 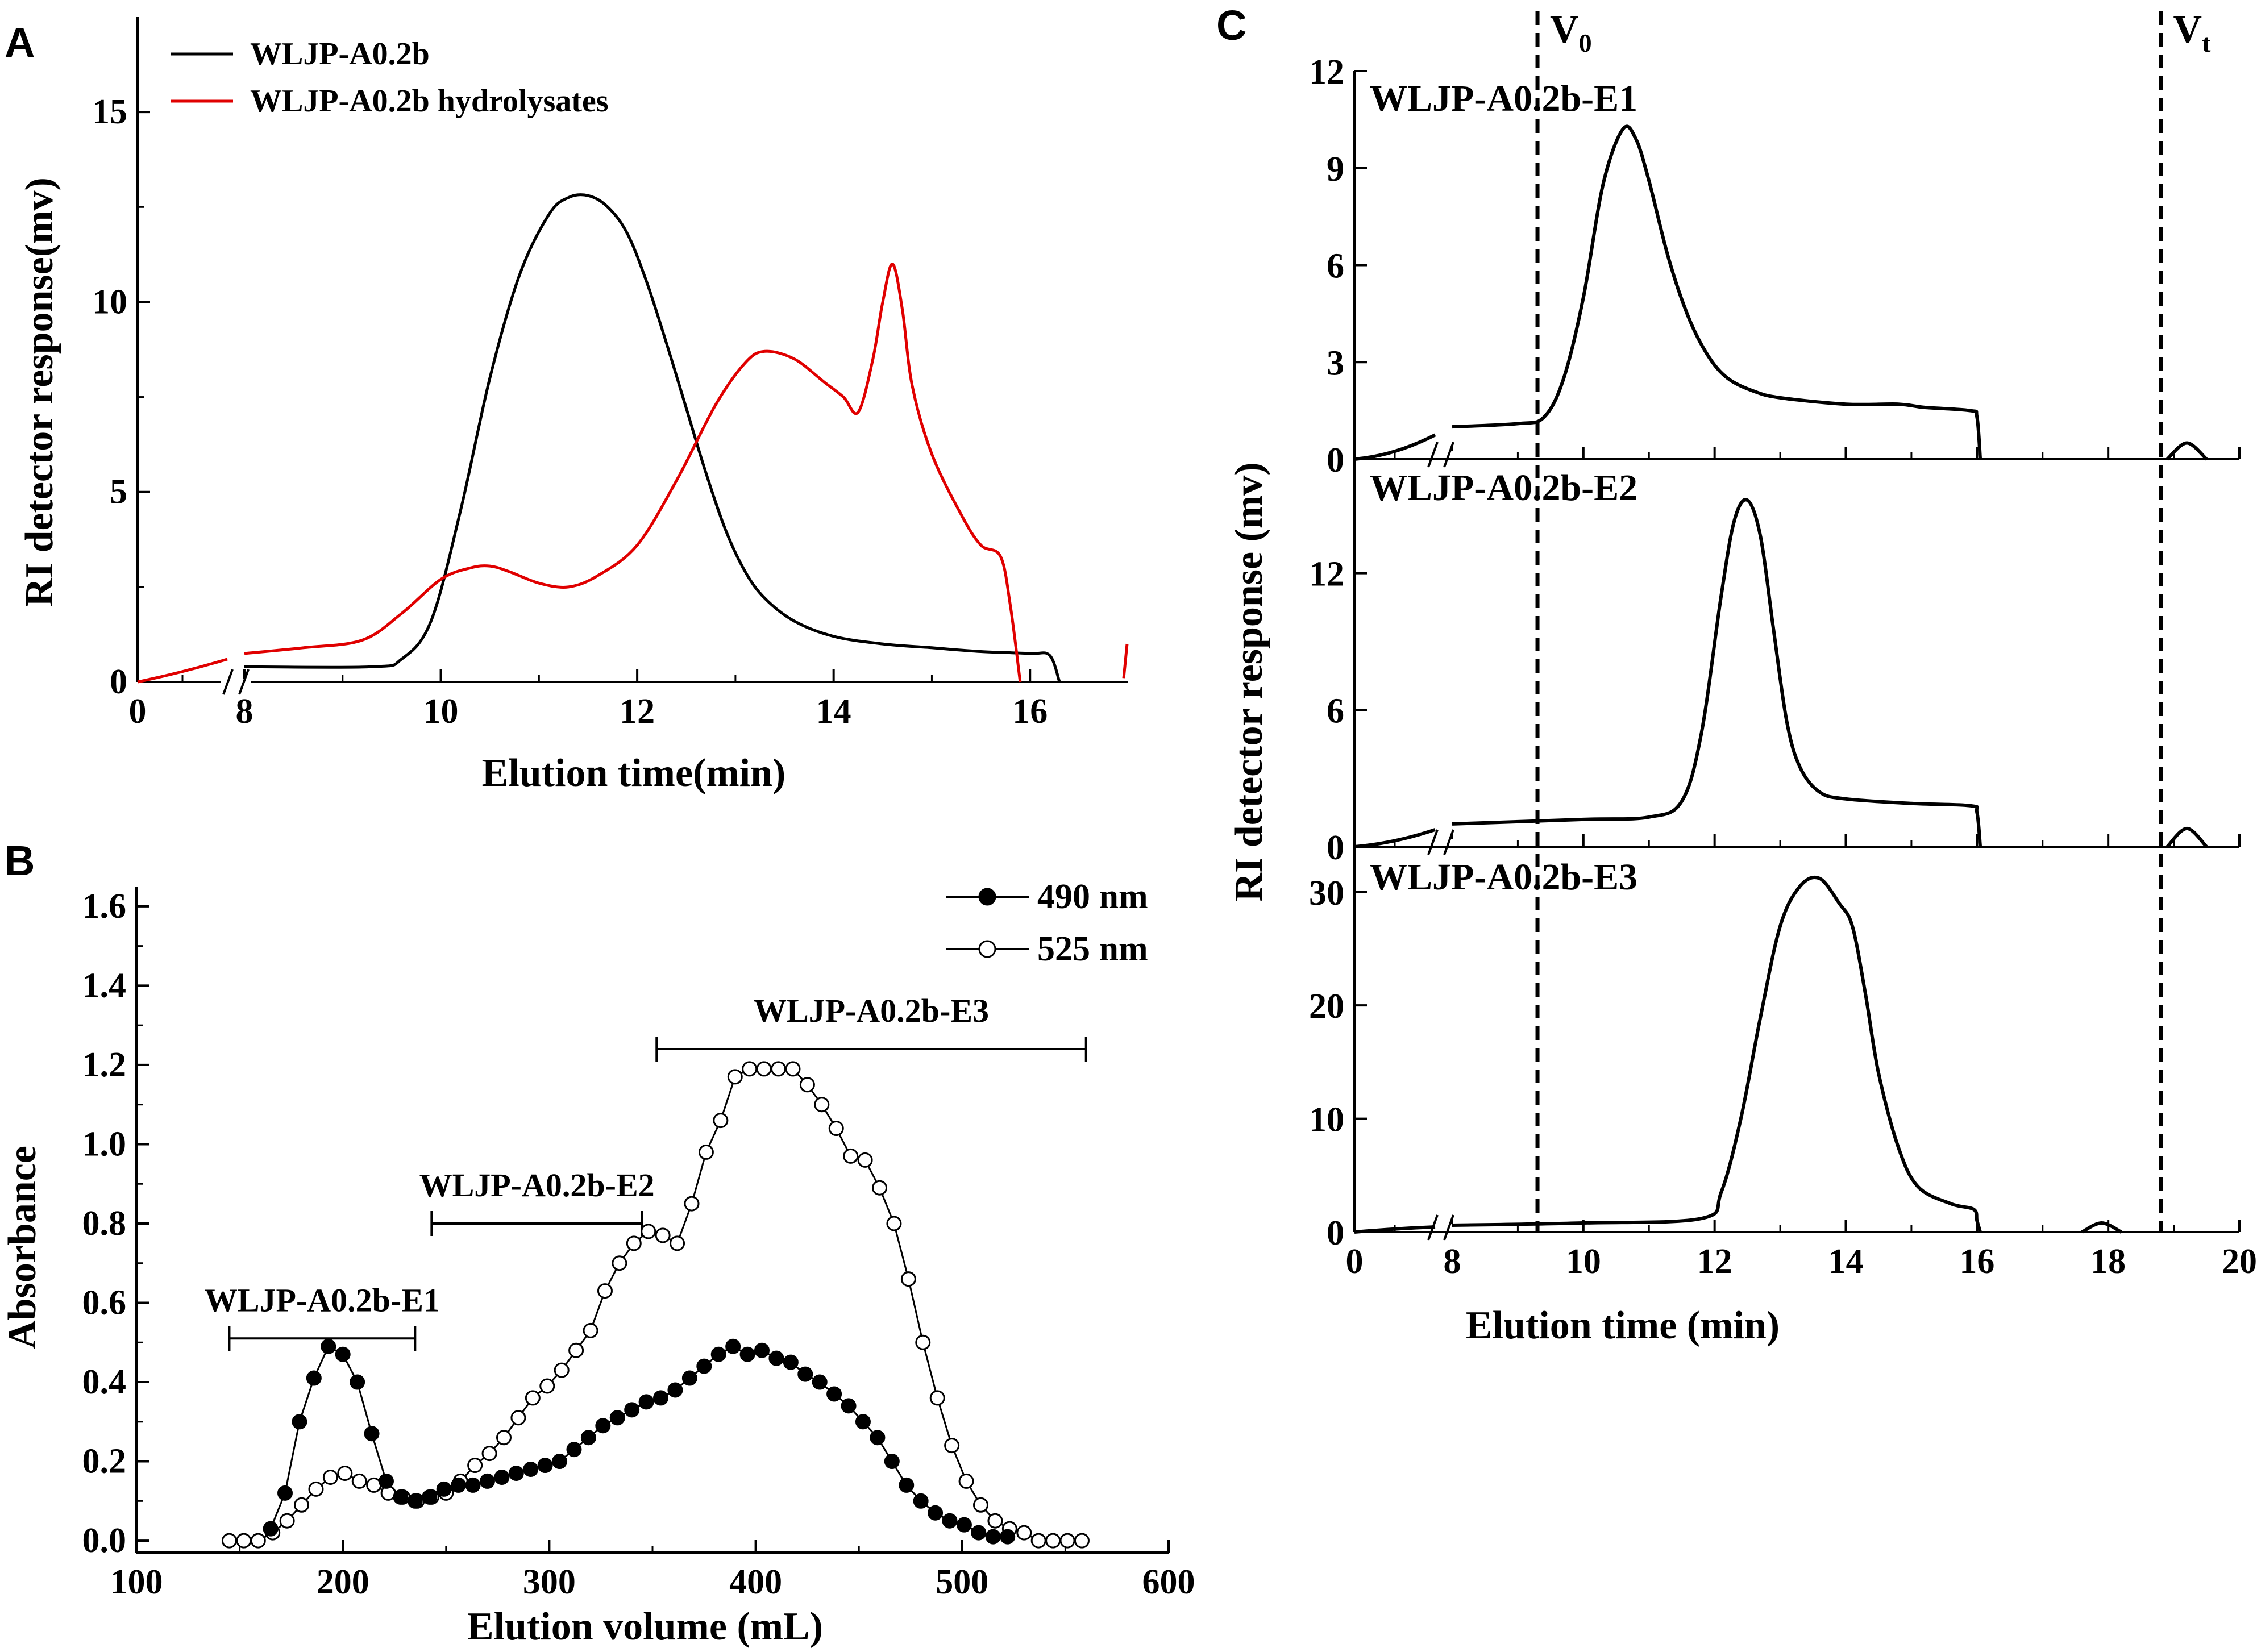 What do you see at coordinates (118, 682) in the screenshot?
I see `panel-a-y-tick-label: 0` at bounding box center [118, 682].